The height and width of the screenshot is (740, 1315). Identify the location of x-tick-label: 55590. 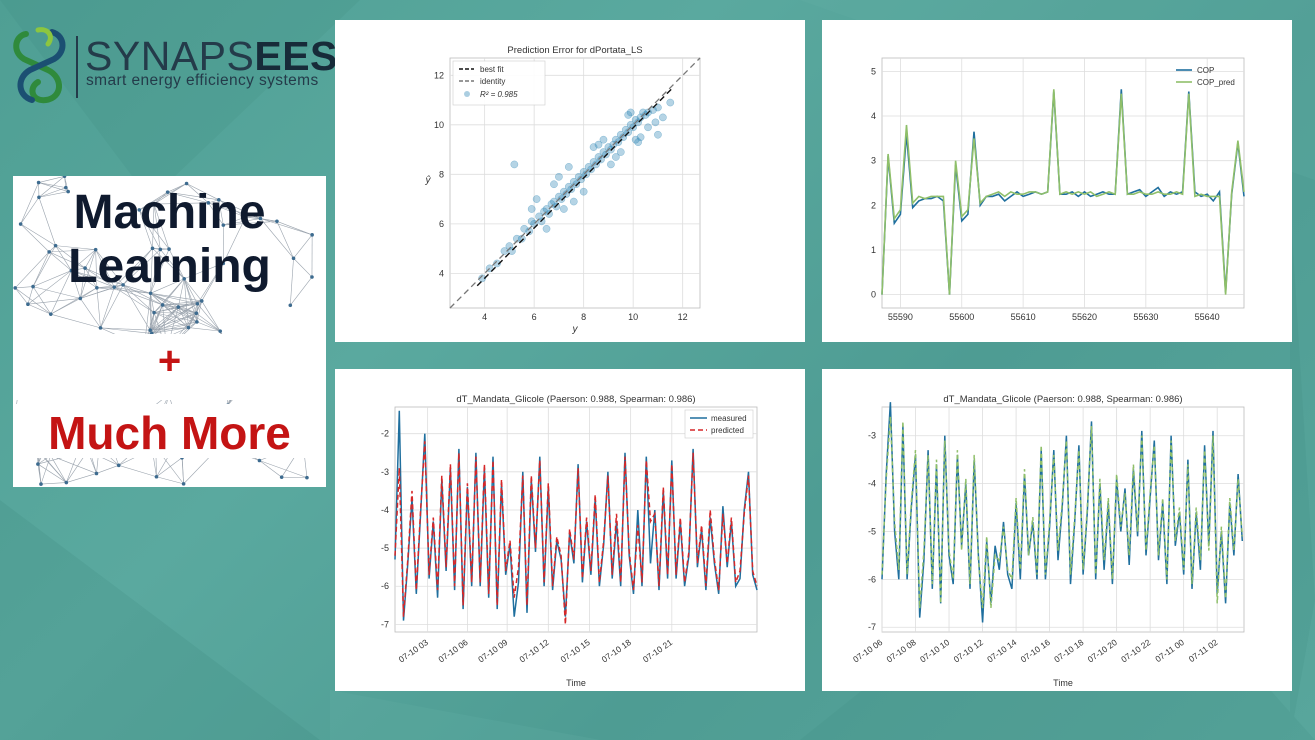
(900, 317).